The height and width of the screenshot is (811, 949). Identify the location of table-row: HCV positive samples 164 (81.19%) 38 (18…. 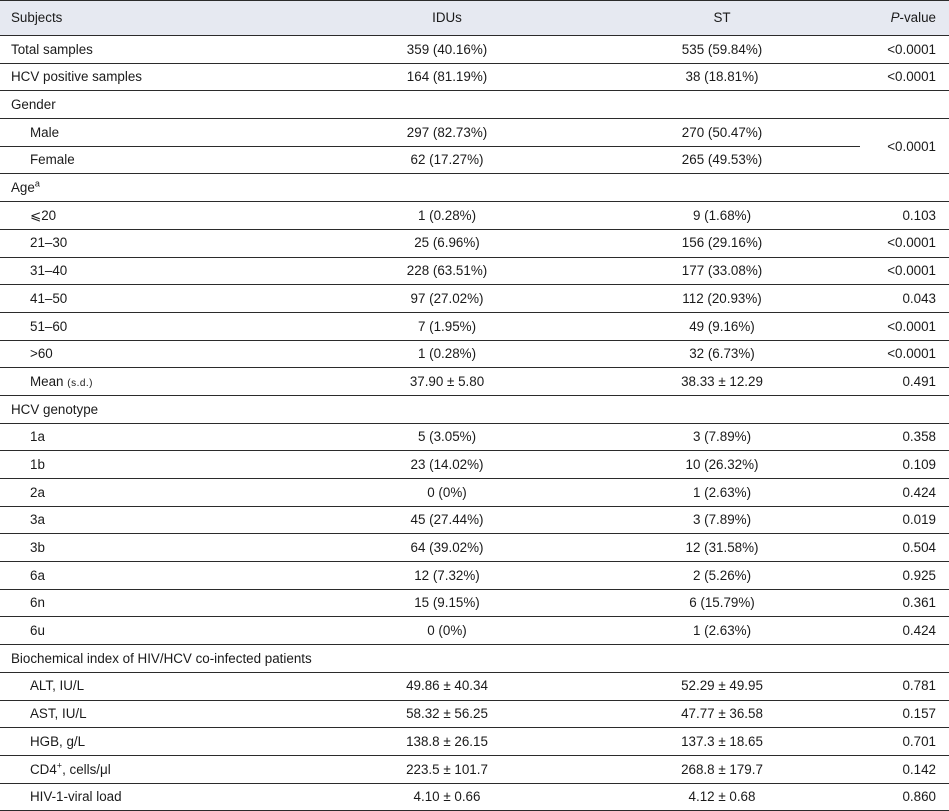
(474, 77).